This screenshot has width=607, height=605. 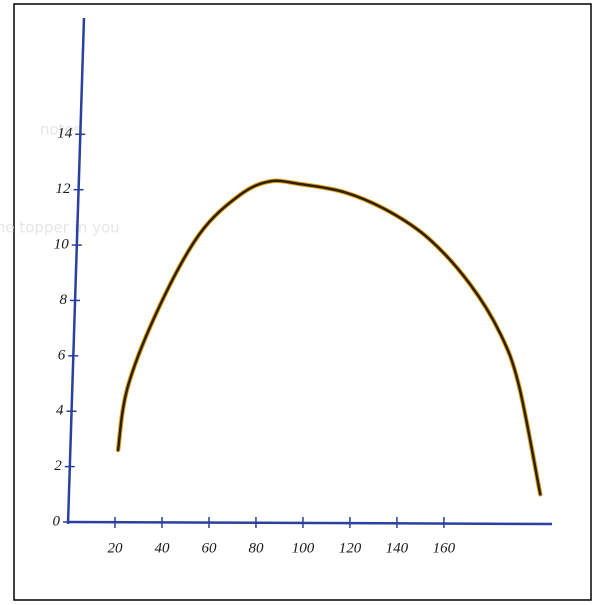 What do you see at coordinates (303, 548) in the screenshot?
I see `x-tick-label: 100` at bounding box center [303, 548].